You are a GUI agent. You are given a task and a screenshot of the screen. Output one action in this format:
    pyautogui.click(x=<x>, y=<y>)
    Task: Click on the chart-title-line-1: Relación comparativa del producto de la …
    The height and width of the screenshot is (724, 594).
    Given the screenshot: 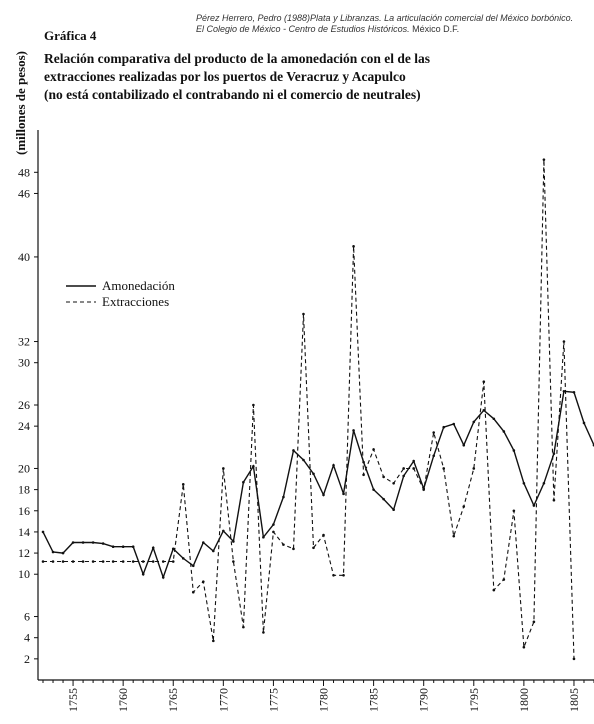 What is the action you would take?
    pyautogui.click(x=237, y=58)
    